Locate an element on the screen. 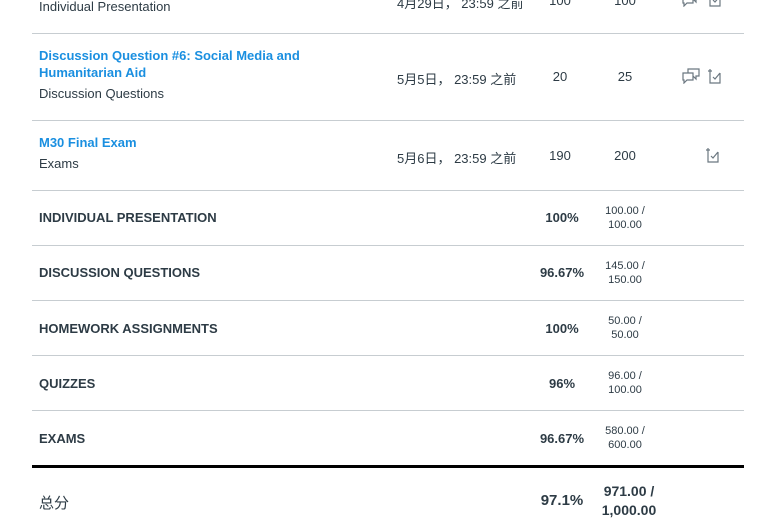 This screenshot has height=531, width=767. group-points: 145.00 / 150.00 is located at coordinates (625, 273).